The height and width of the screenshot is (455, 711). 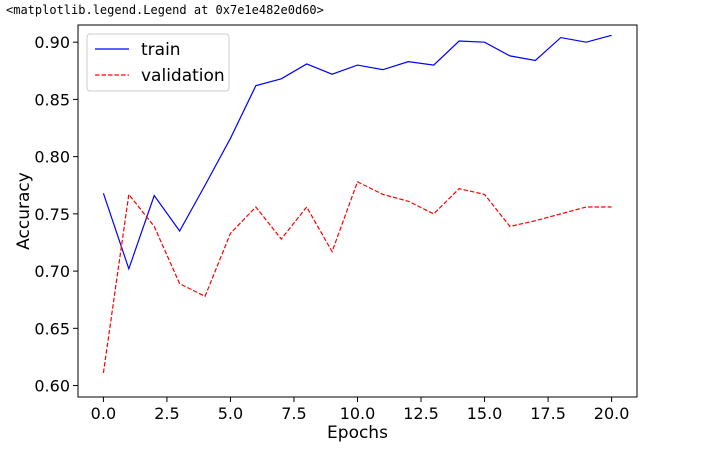 I want to click on x-tick-label: 5.0, so click(x=230, y=413).